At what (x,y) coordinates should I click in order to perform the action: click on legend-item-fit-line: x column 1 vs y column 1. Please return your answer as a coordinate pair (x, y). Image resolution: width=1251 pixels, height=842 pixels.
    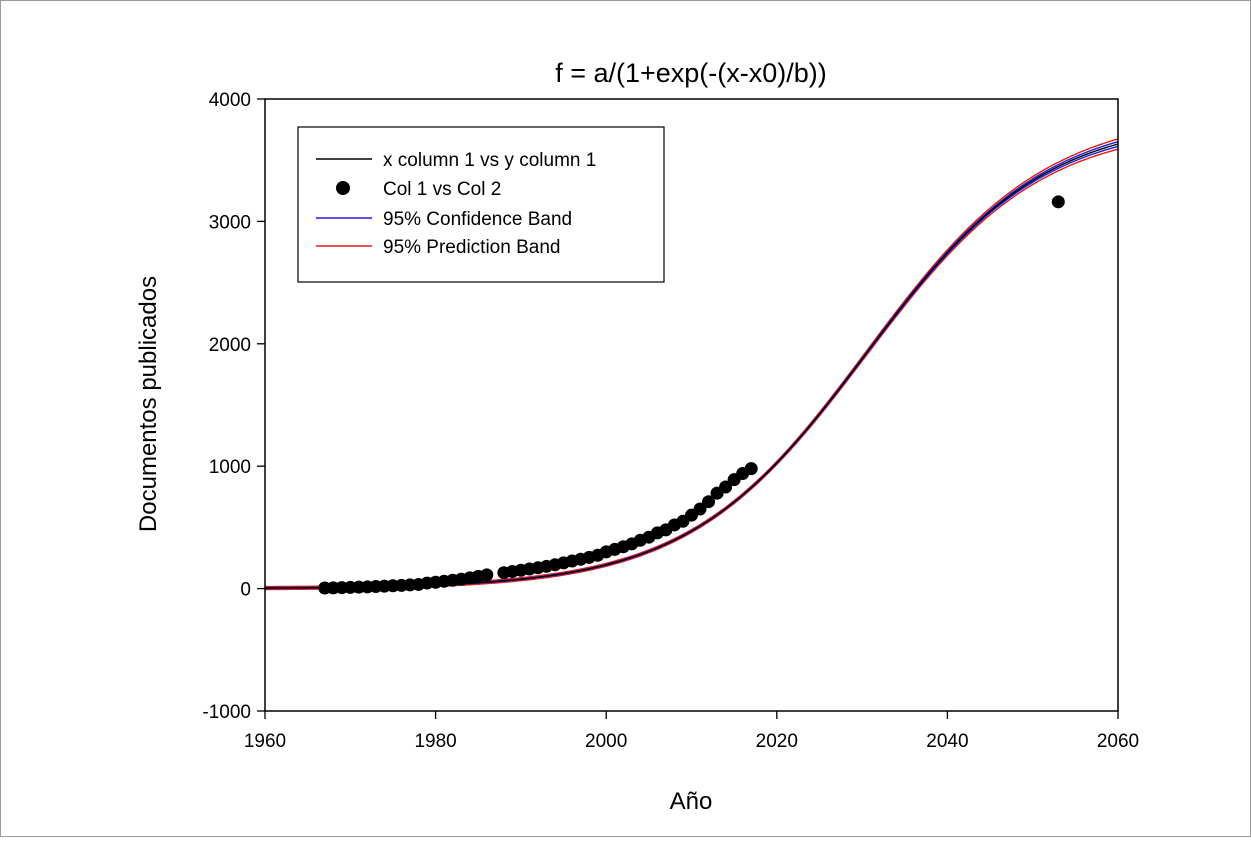
    Looking at the image, I should click on (456, 160).